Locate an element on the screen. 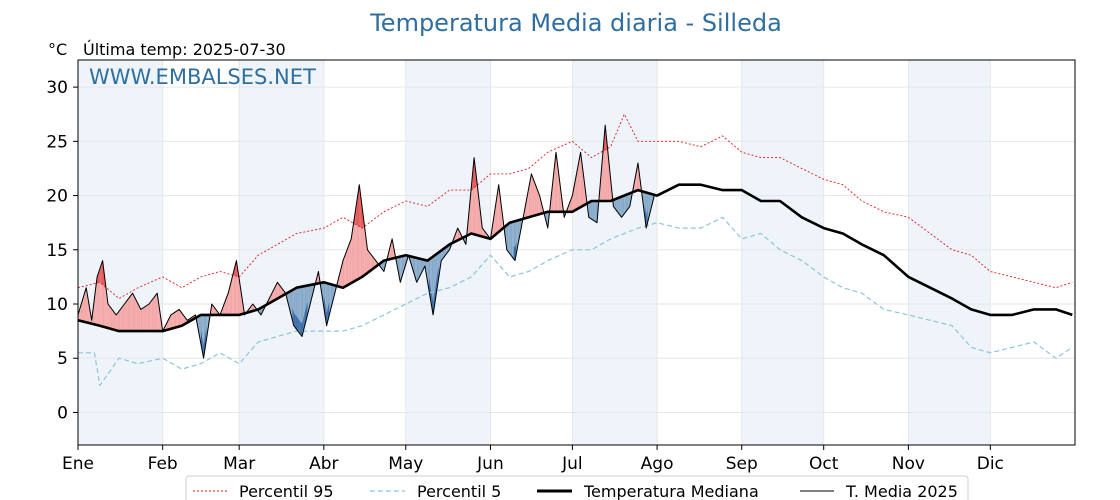 The width and height of the screenshot is (1120, 500). x-tick-label: Jun is located at coordinates (490, 464).